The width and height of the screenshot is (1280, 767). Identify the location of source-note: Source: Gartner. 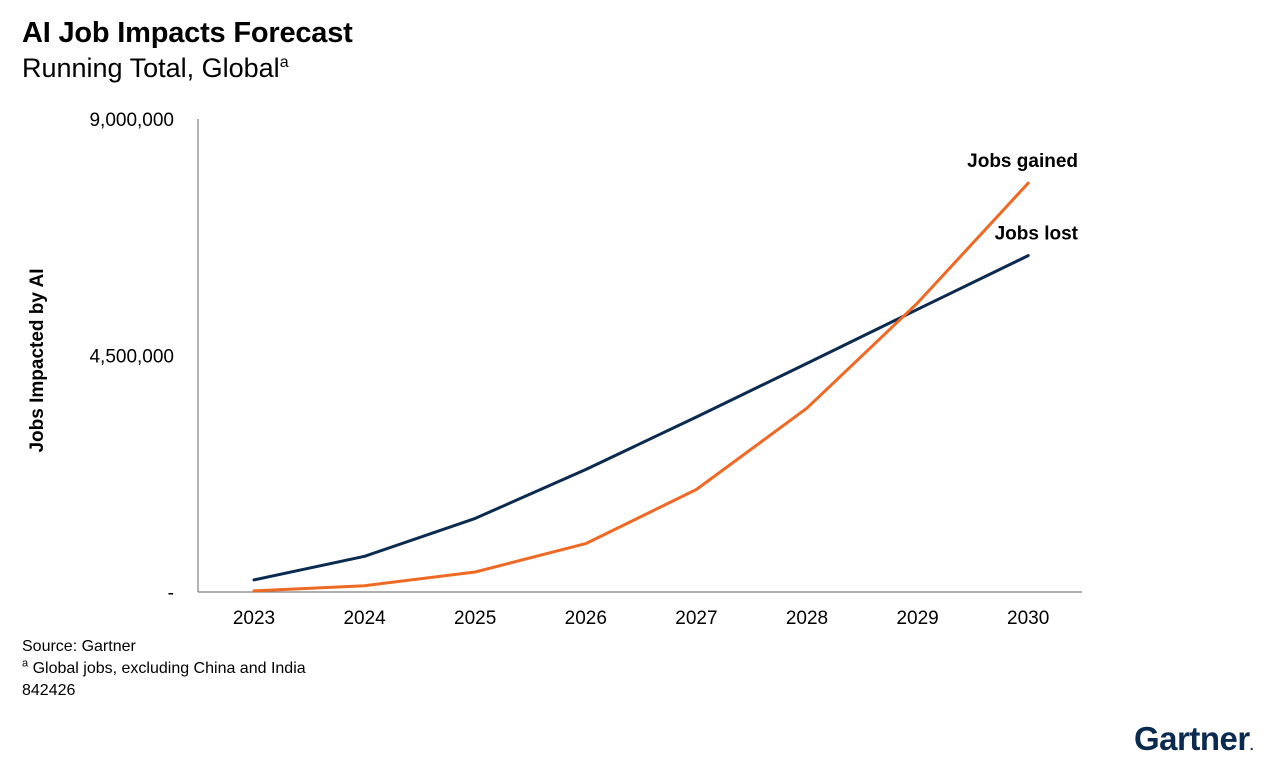
(79, 646).